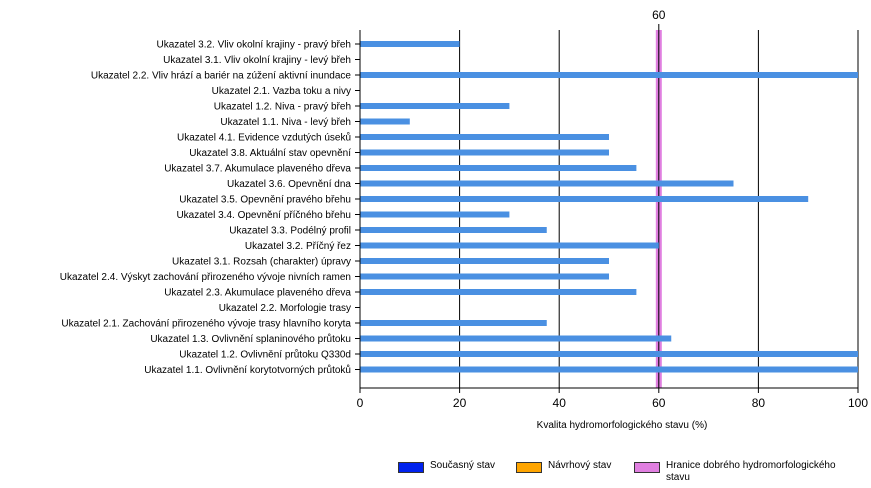  What do you see at coordinates (460, 403) in the screenshot?
I see `x-tick-label-20: 20` at bounding box center [460, 403].